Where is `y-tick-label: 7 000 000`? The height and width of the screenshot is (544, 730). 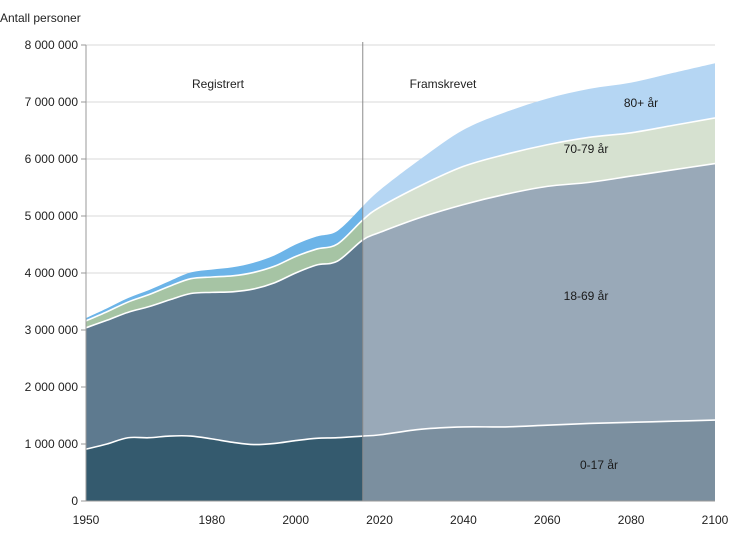
y-tick-label: 7 000 000 is located at coordinates (52, 102).